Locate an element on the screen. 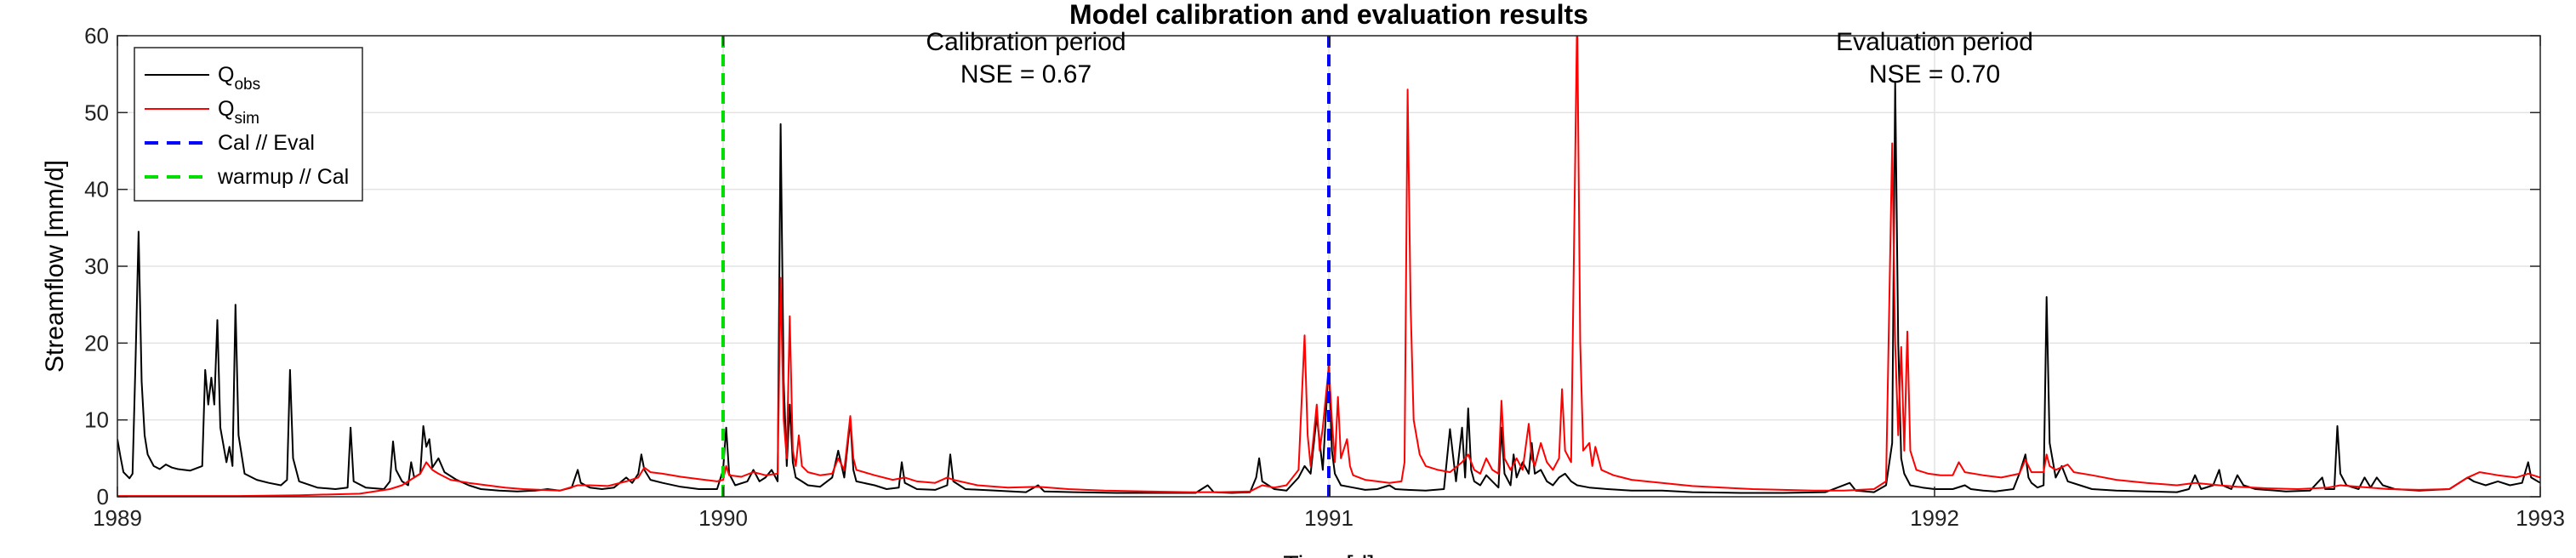 The image size is (2576, 558). annotation-1-line-1: NSE = 0.70 is located at coordinates (1935, 74).